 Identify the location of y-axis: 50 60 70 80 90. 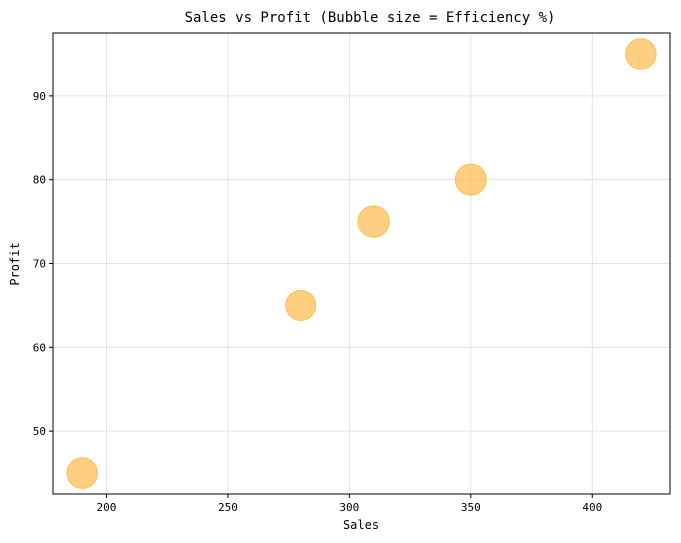
(43, 264).